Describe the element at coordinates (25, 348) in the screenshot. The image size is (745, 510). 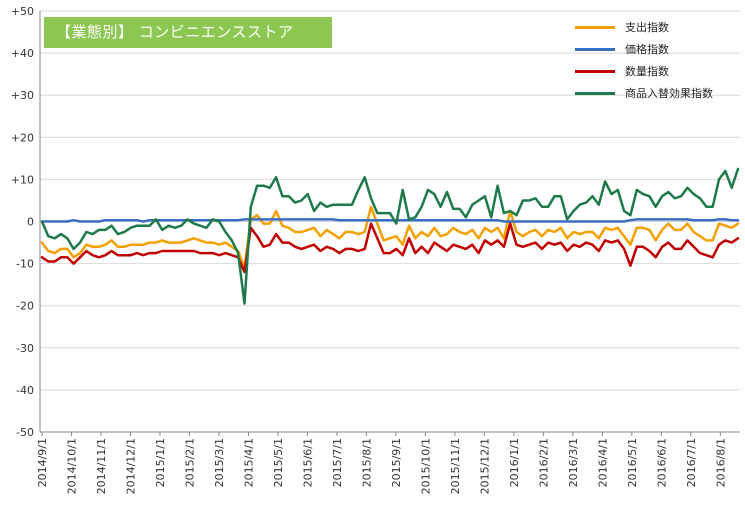
I see `y-tick-label: -30` at that location.